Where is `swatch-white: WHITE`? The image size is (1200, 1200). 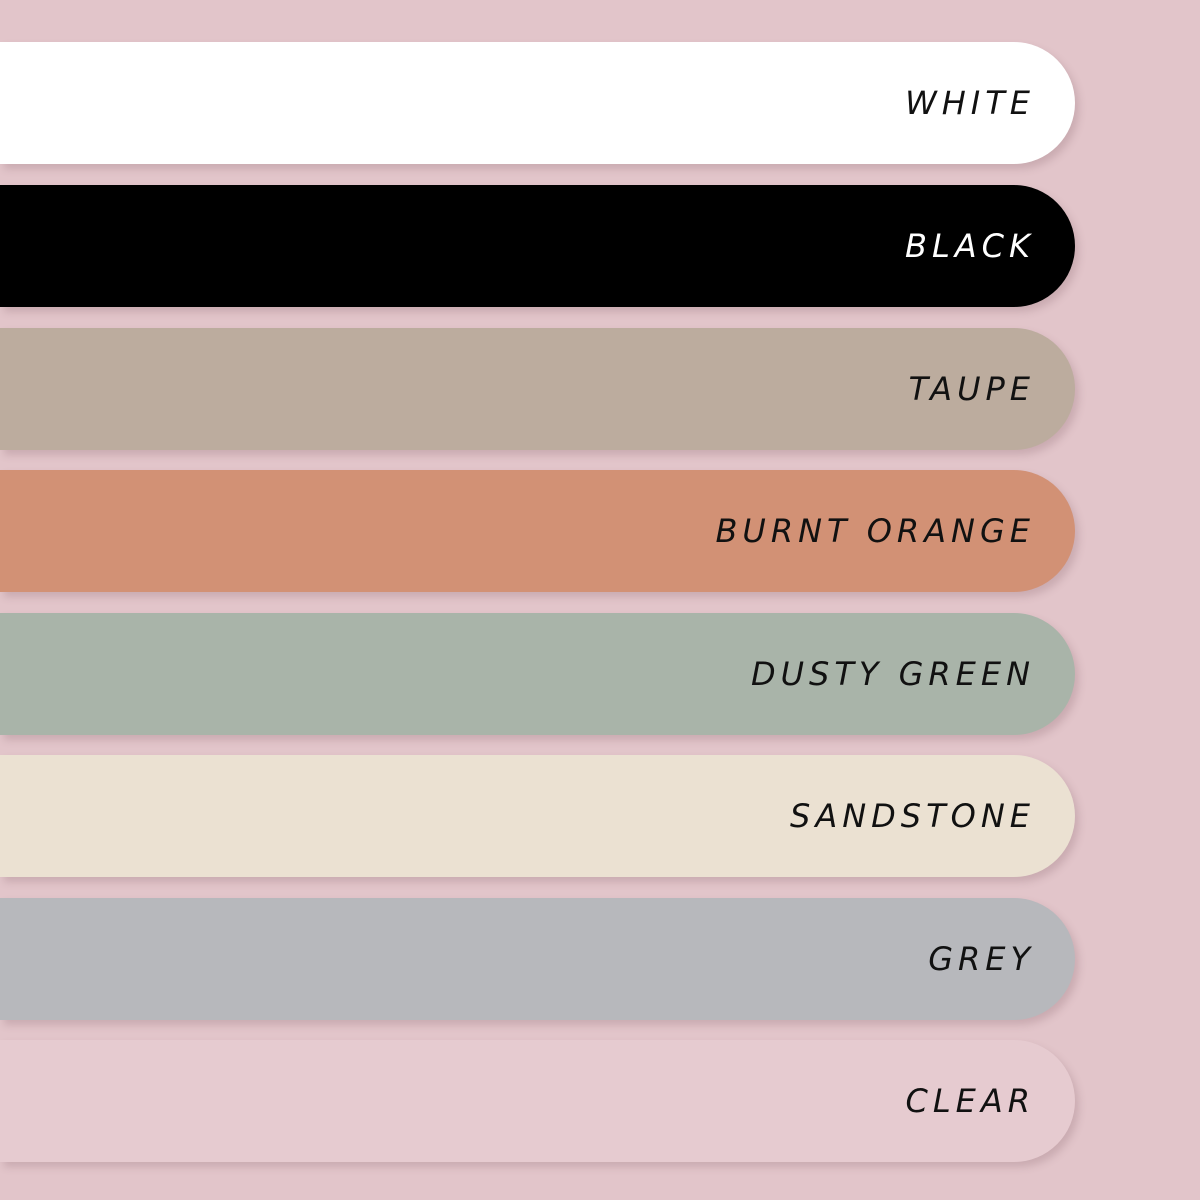
swatch-white: WHITE is located at coordinates (537, 103).